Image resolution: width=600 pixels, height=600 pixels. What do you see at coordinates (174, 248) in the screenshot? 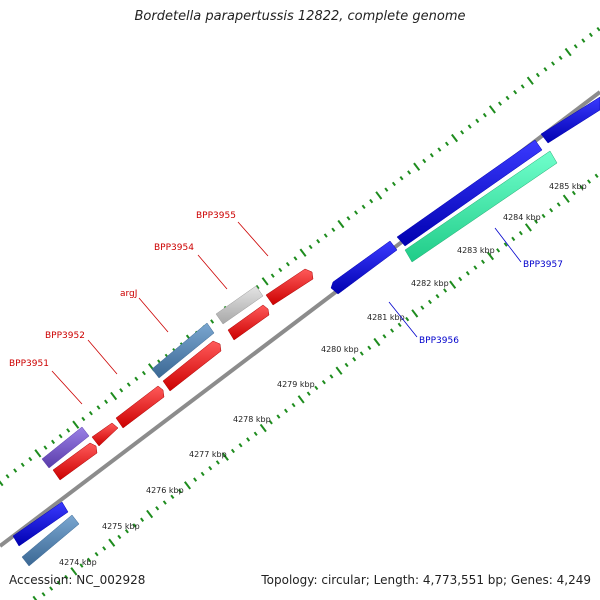
I see `gene-label-bpp3954: BPP3954` at bounding box center [174, 248].